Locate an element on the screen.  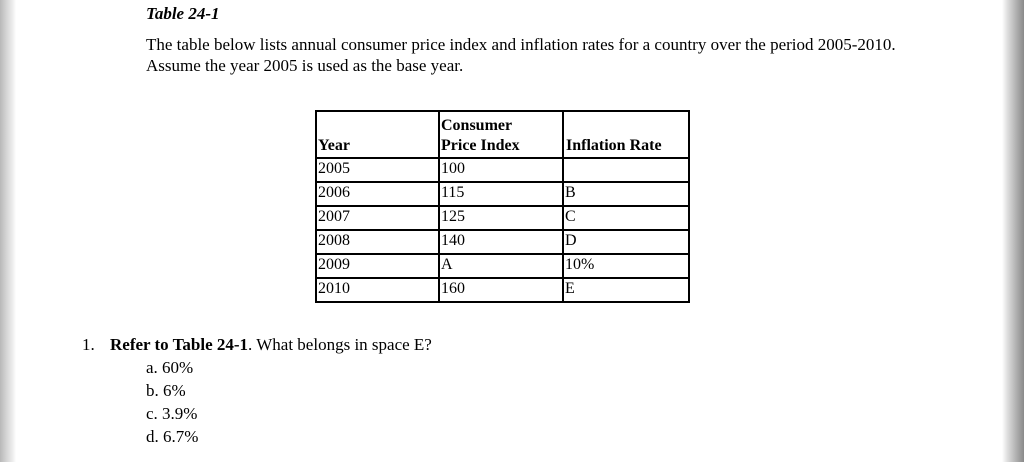
header-cpi-line2: Price Index is located at coordinates (480, 145).